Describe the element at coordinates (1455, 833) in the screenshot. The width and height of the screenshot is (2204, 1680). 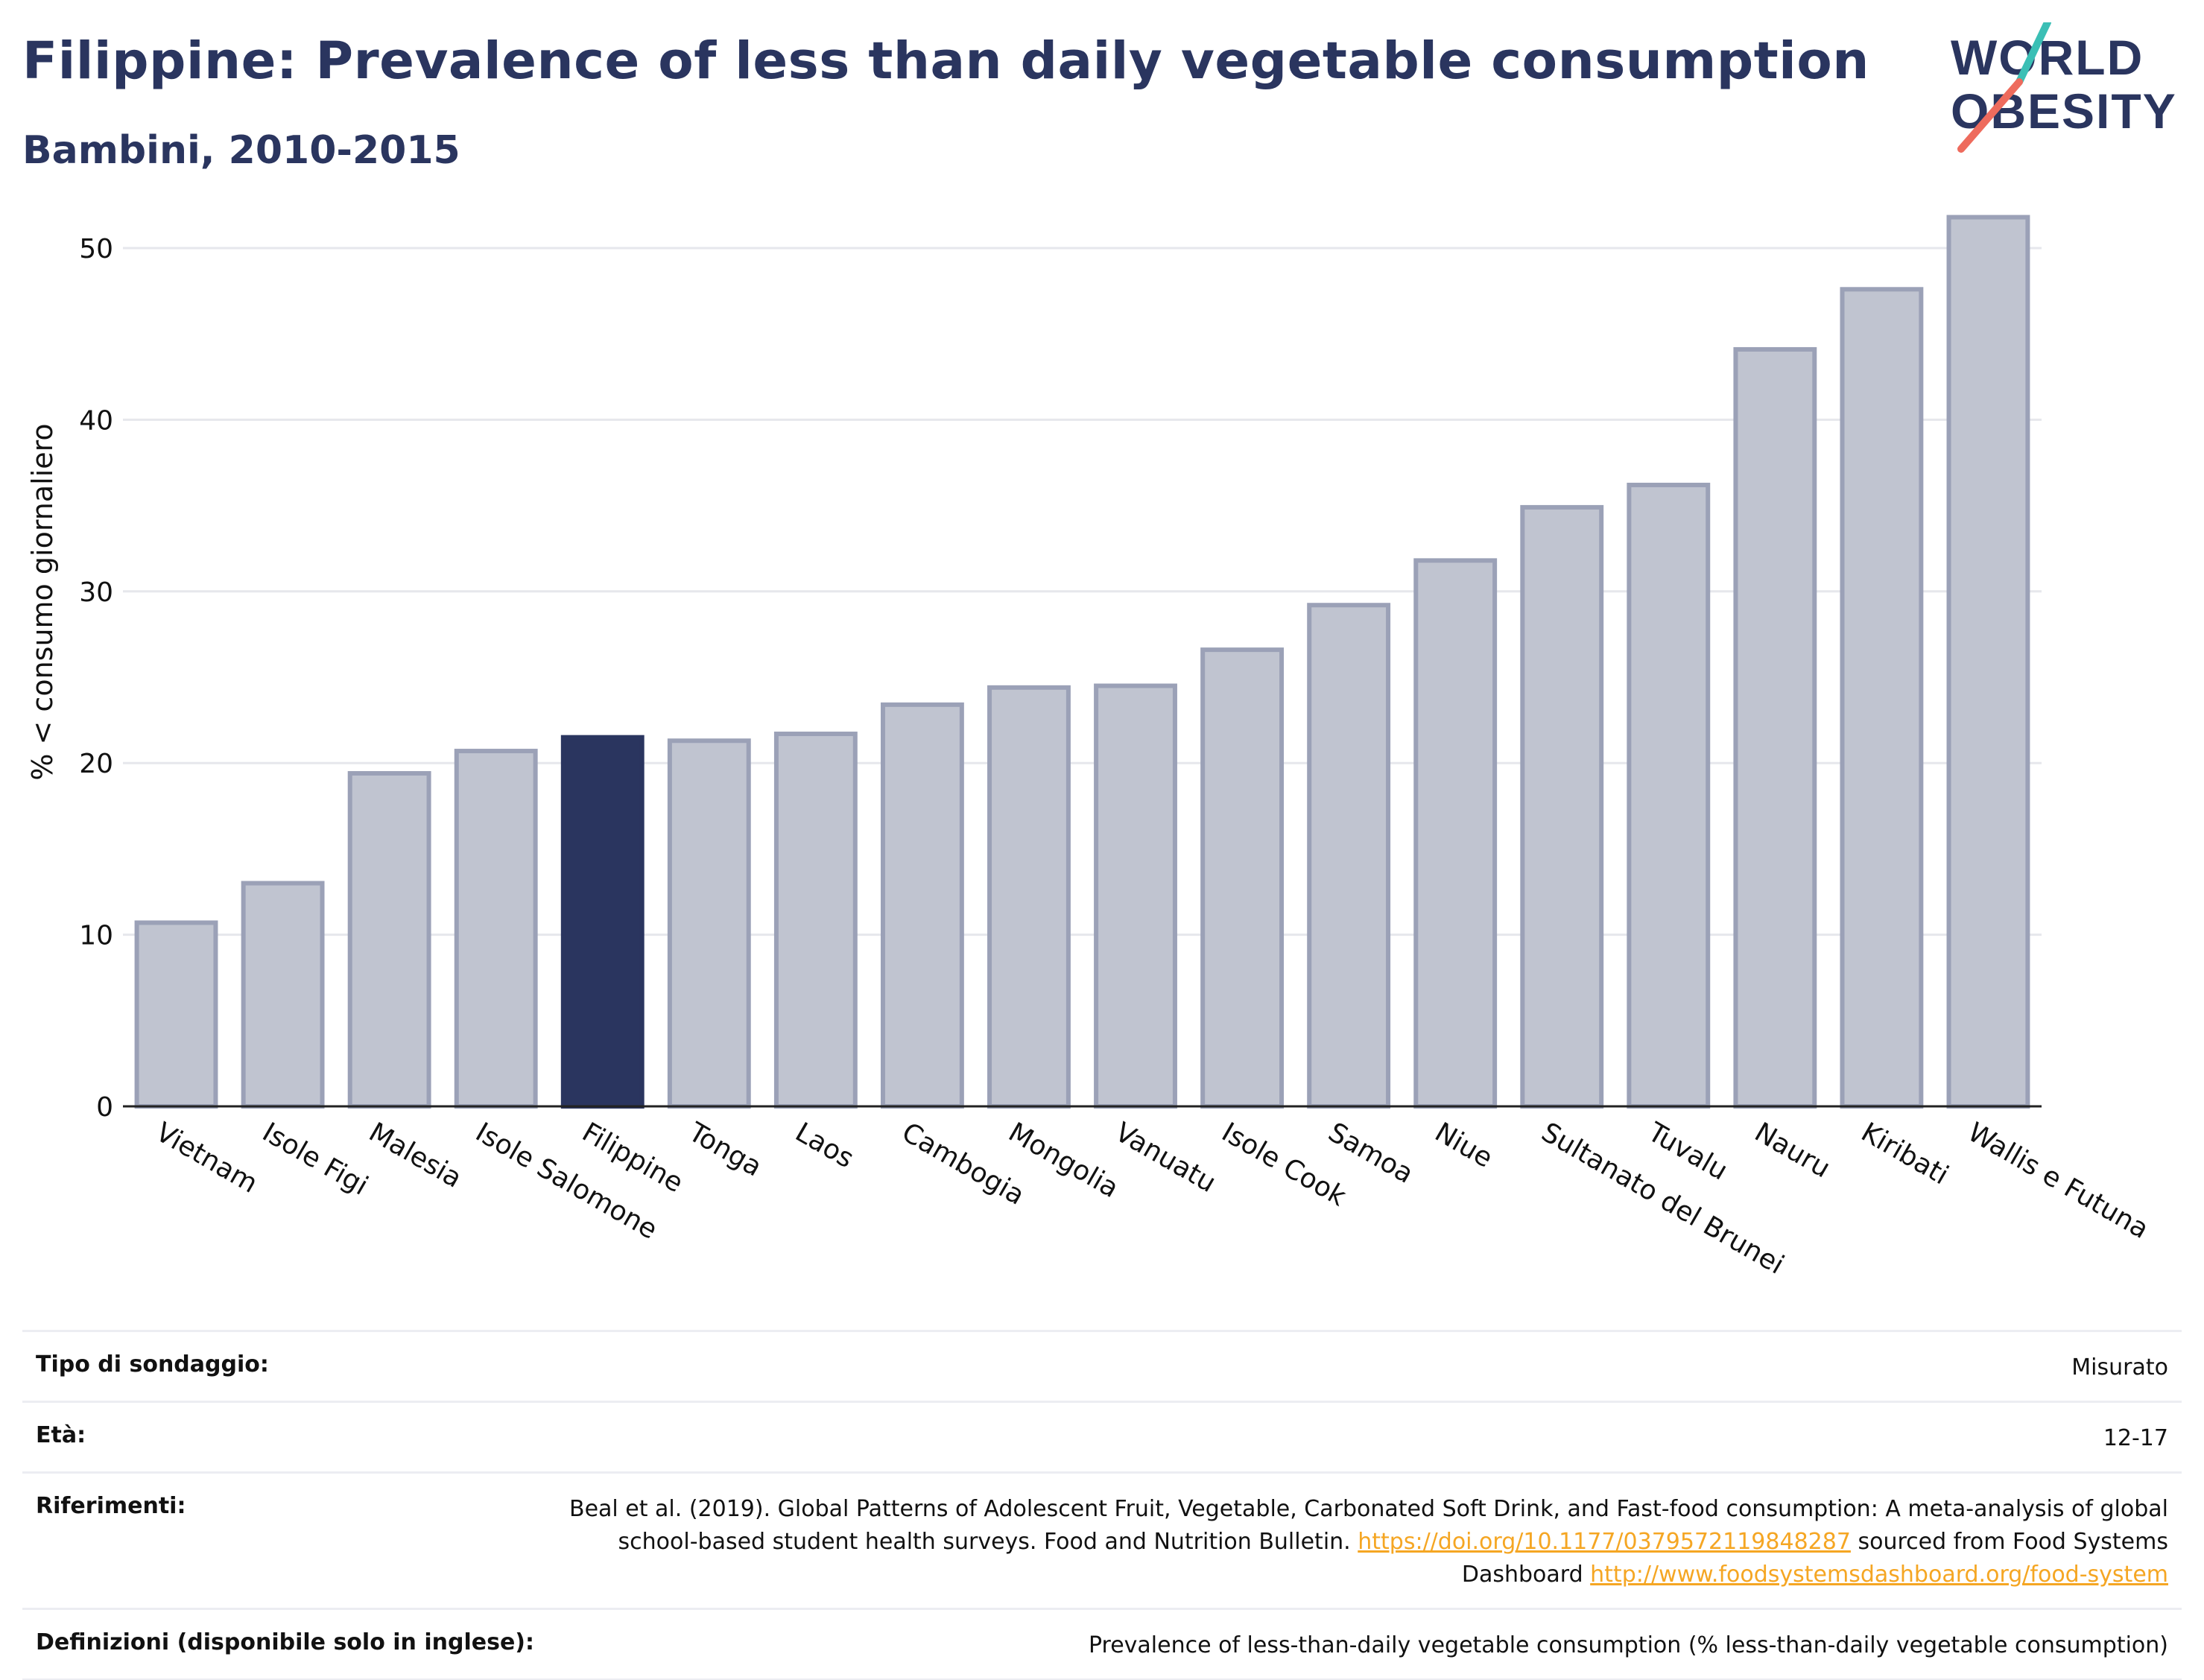
I see `bar-niue` at that location.